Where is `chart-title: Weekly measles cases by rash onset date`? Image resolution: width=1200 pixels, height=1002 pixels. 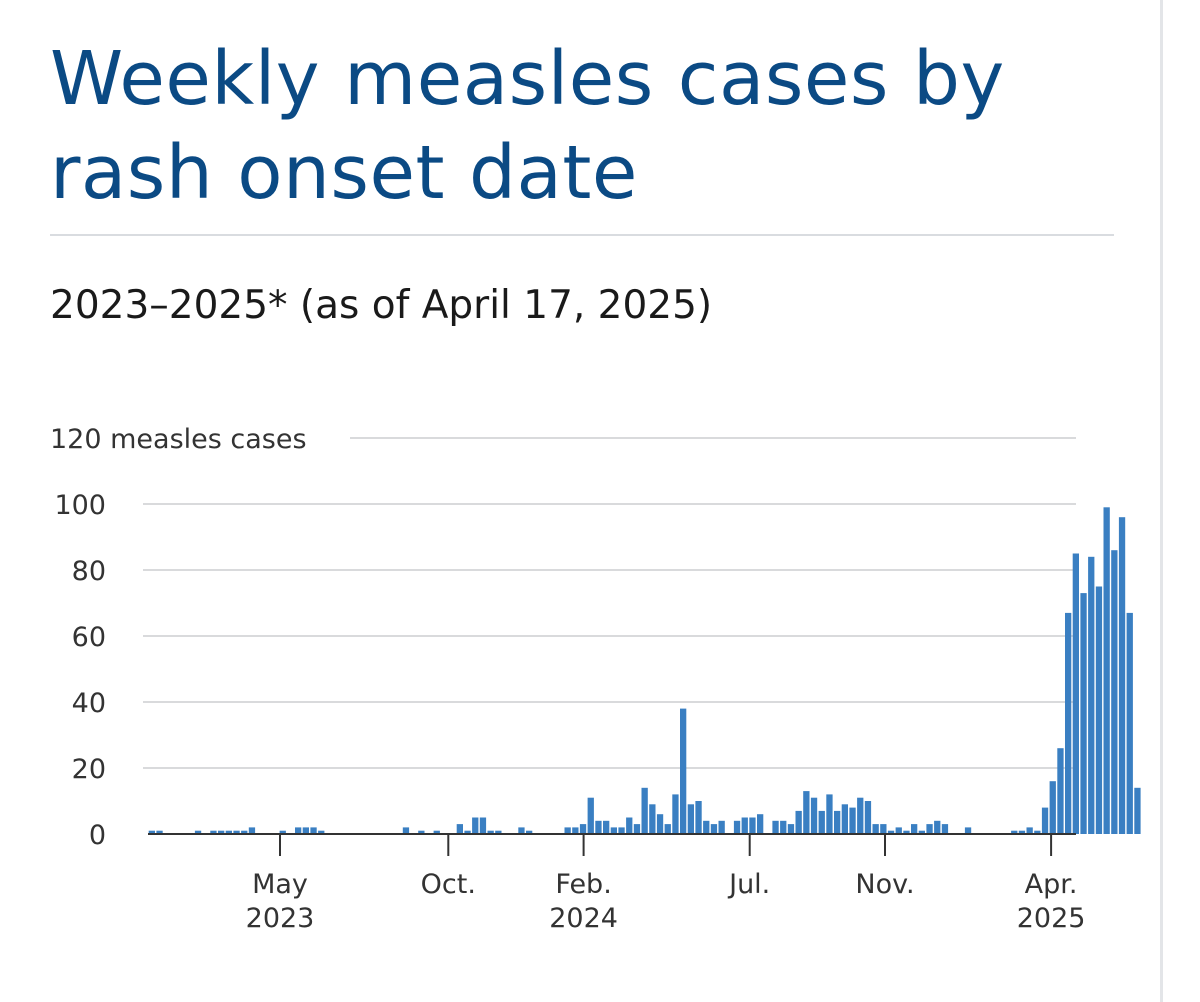 chart-title: Weekly measles cases by rash onset date is located at coordinates (527, 126).